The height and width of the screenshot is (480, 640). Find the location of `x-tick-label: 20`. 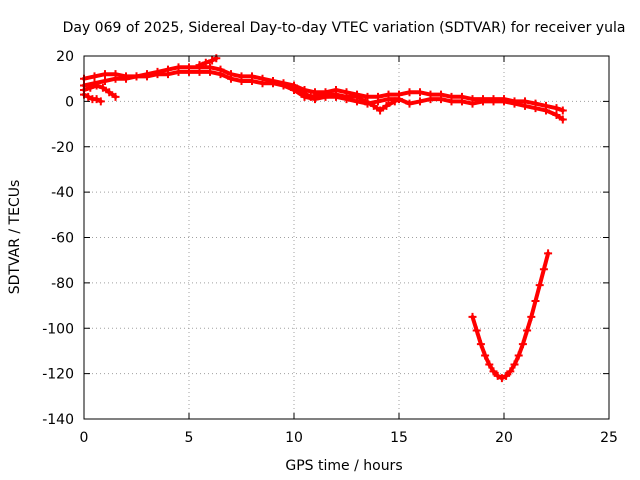

x-tick-label: 20 is located at coordinates (504, 438).